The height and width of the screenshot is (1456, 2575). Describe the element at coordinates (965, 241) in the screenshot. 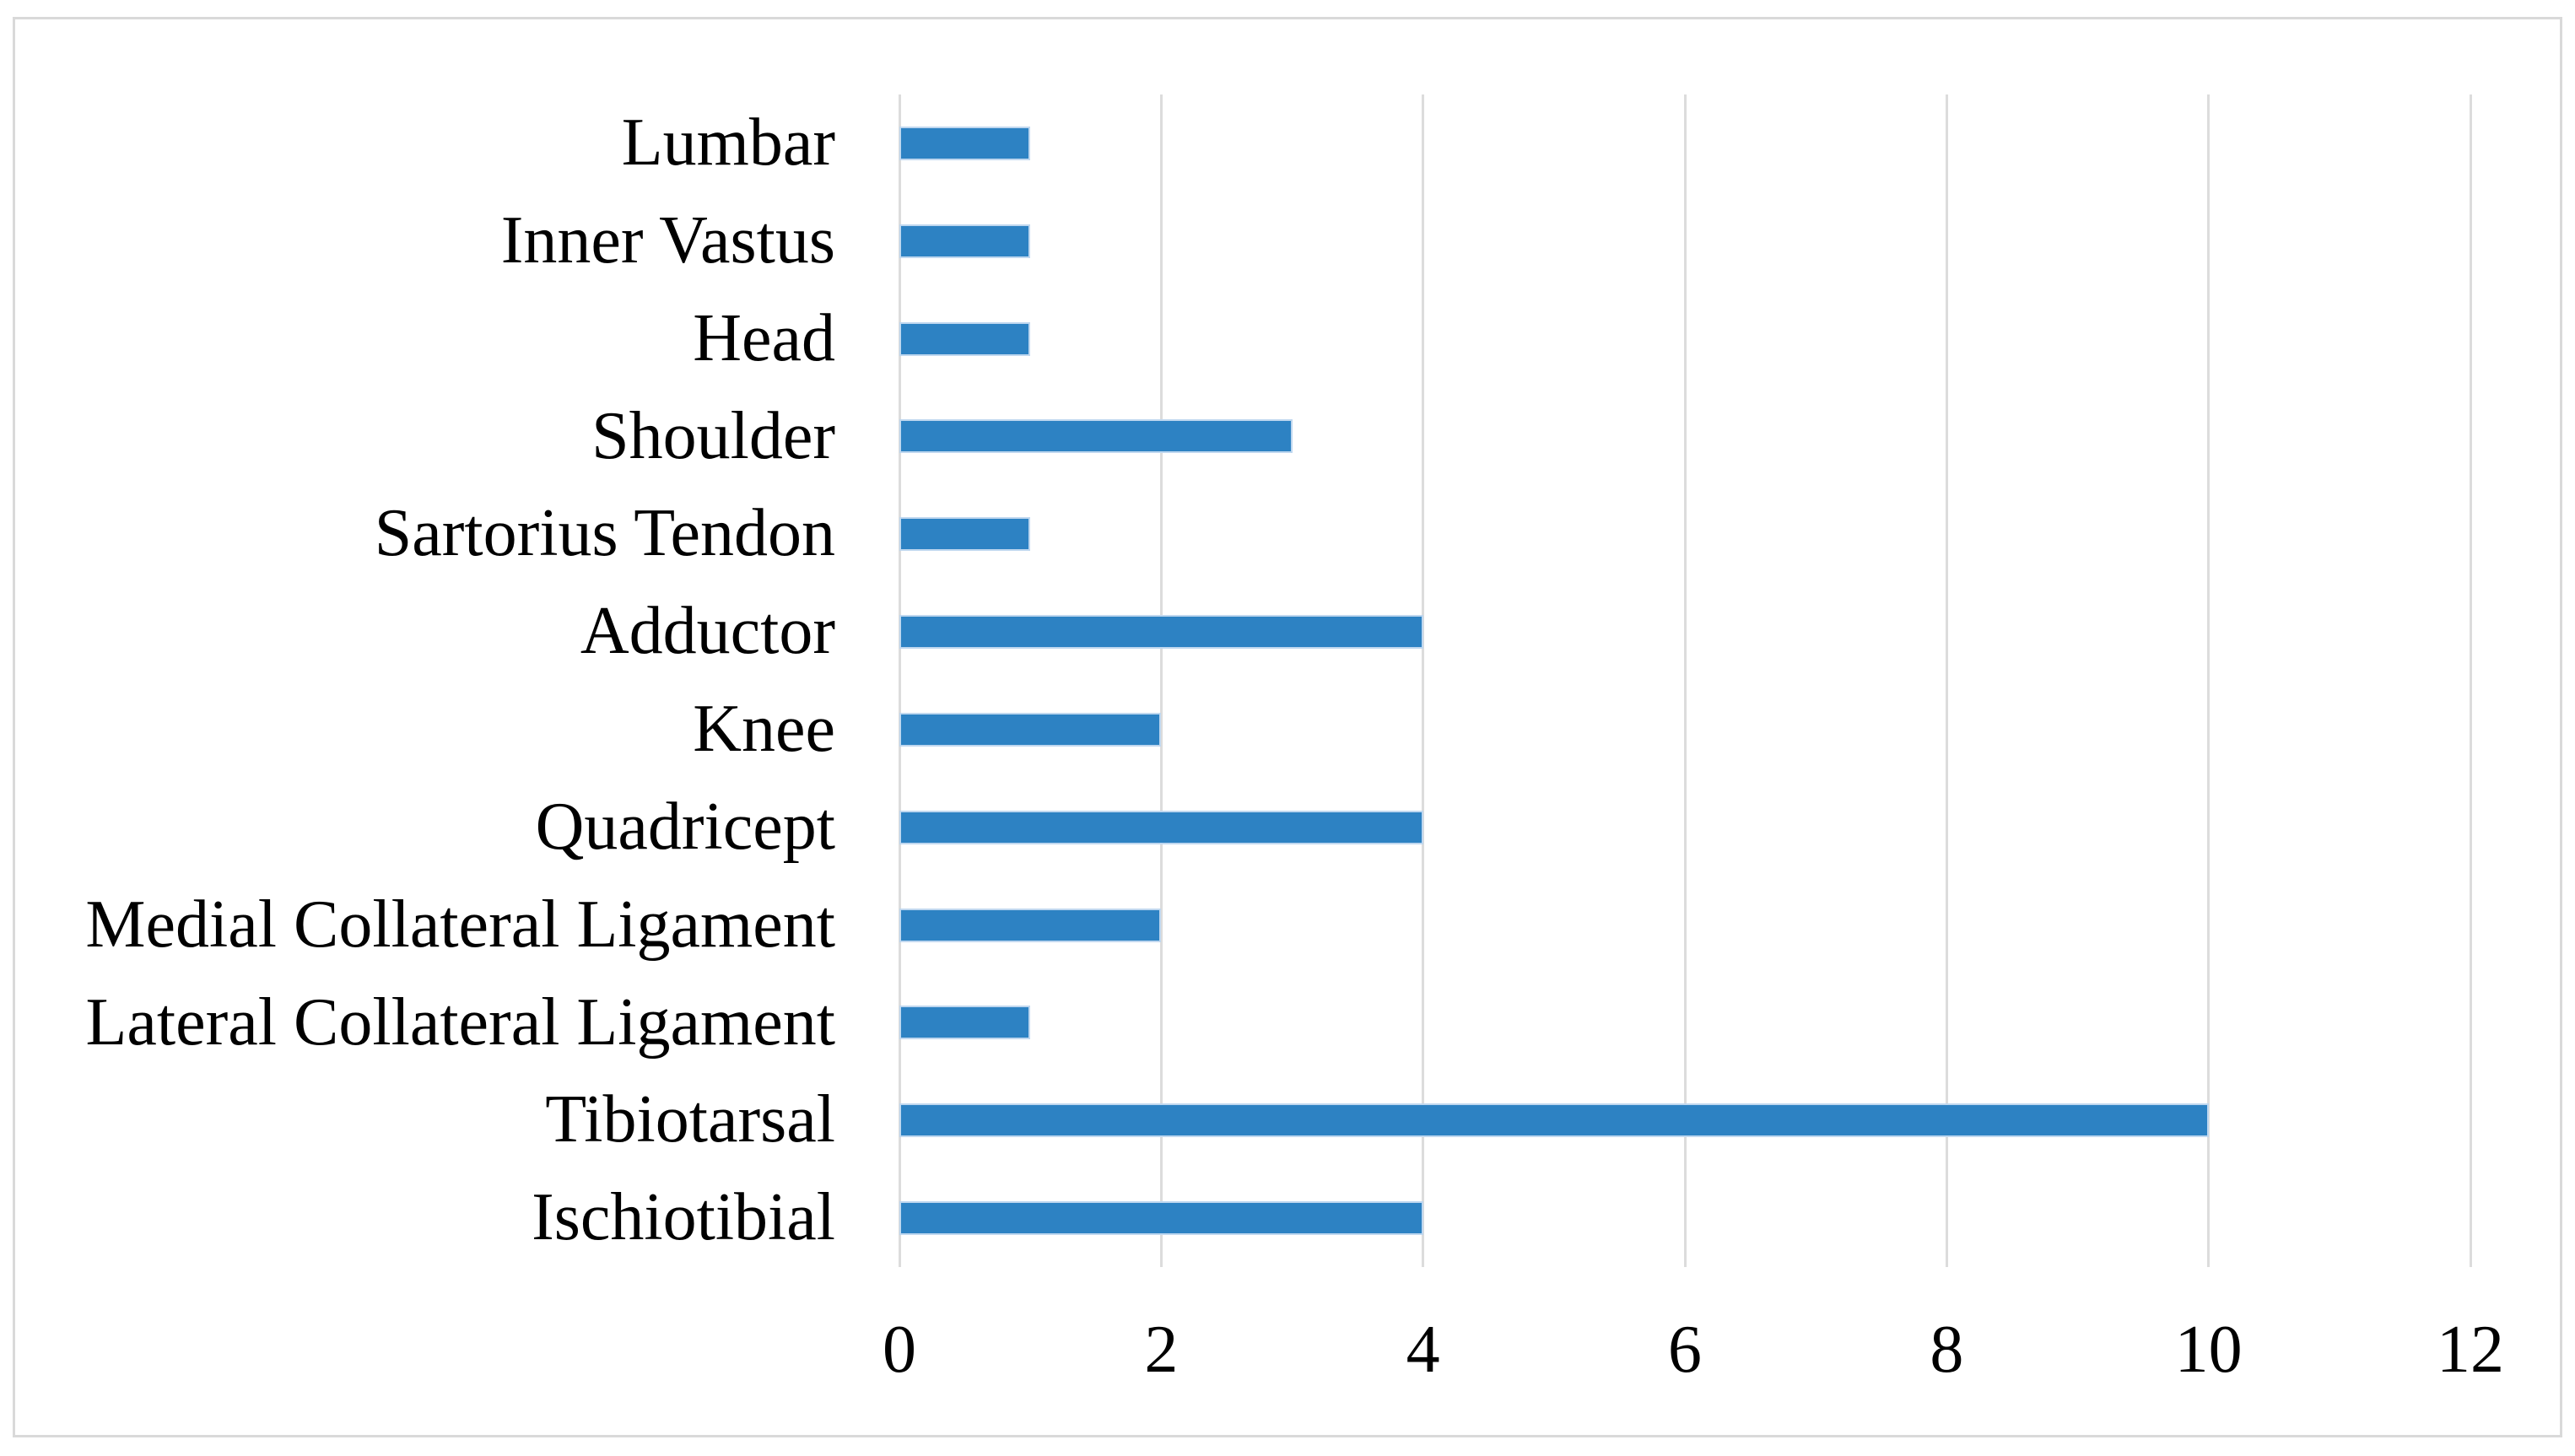

I see `bar-inner-vastus` at that location.